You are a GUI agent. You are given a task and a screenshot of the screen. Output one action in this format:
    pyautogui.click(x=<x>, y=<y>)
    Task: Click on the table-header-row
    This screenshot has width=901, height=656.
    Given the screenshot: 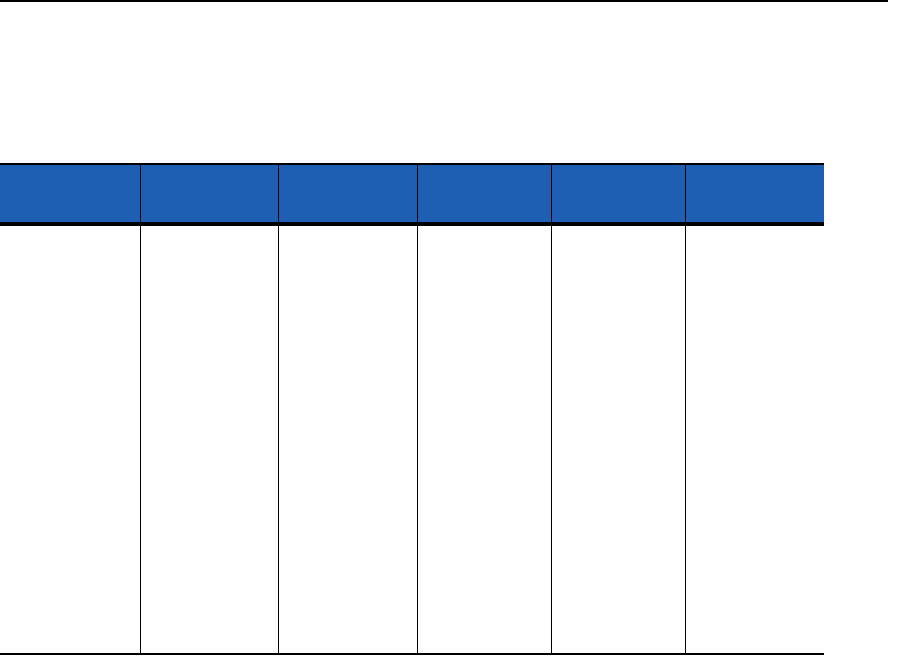 What is the action you would take?
    pyautogui.click(x=412, y=194)
    